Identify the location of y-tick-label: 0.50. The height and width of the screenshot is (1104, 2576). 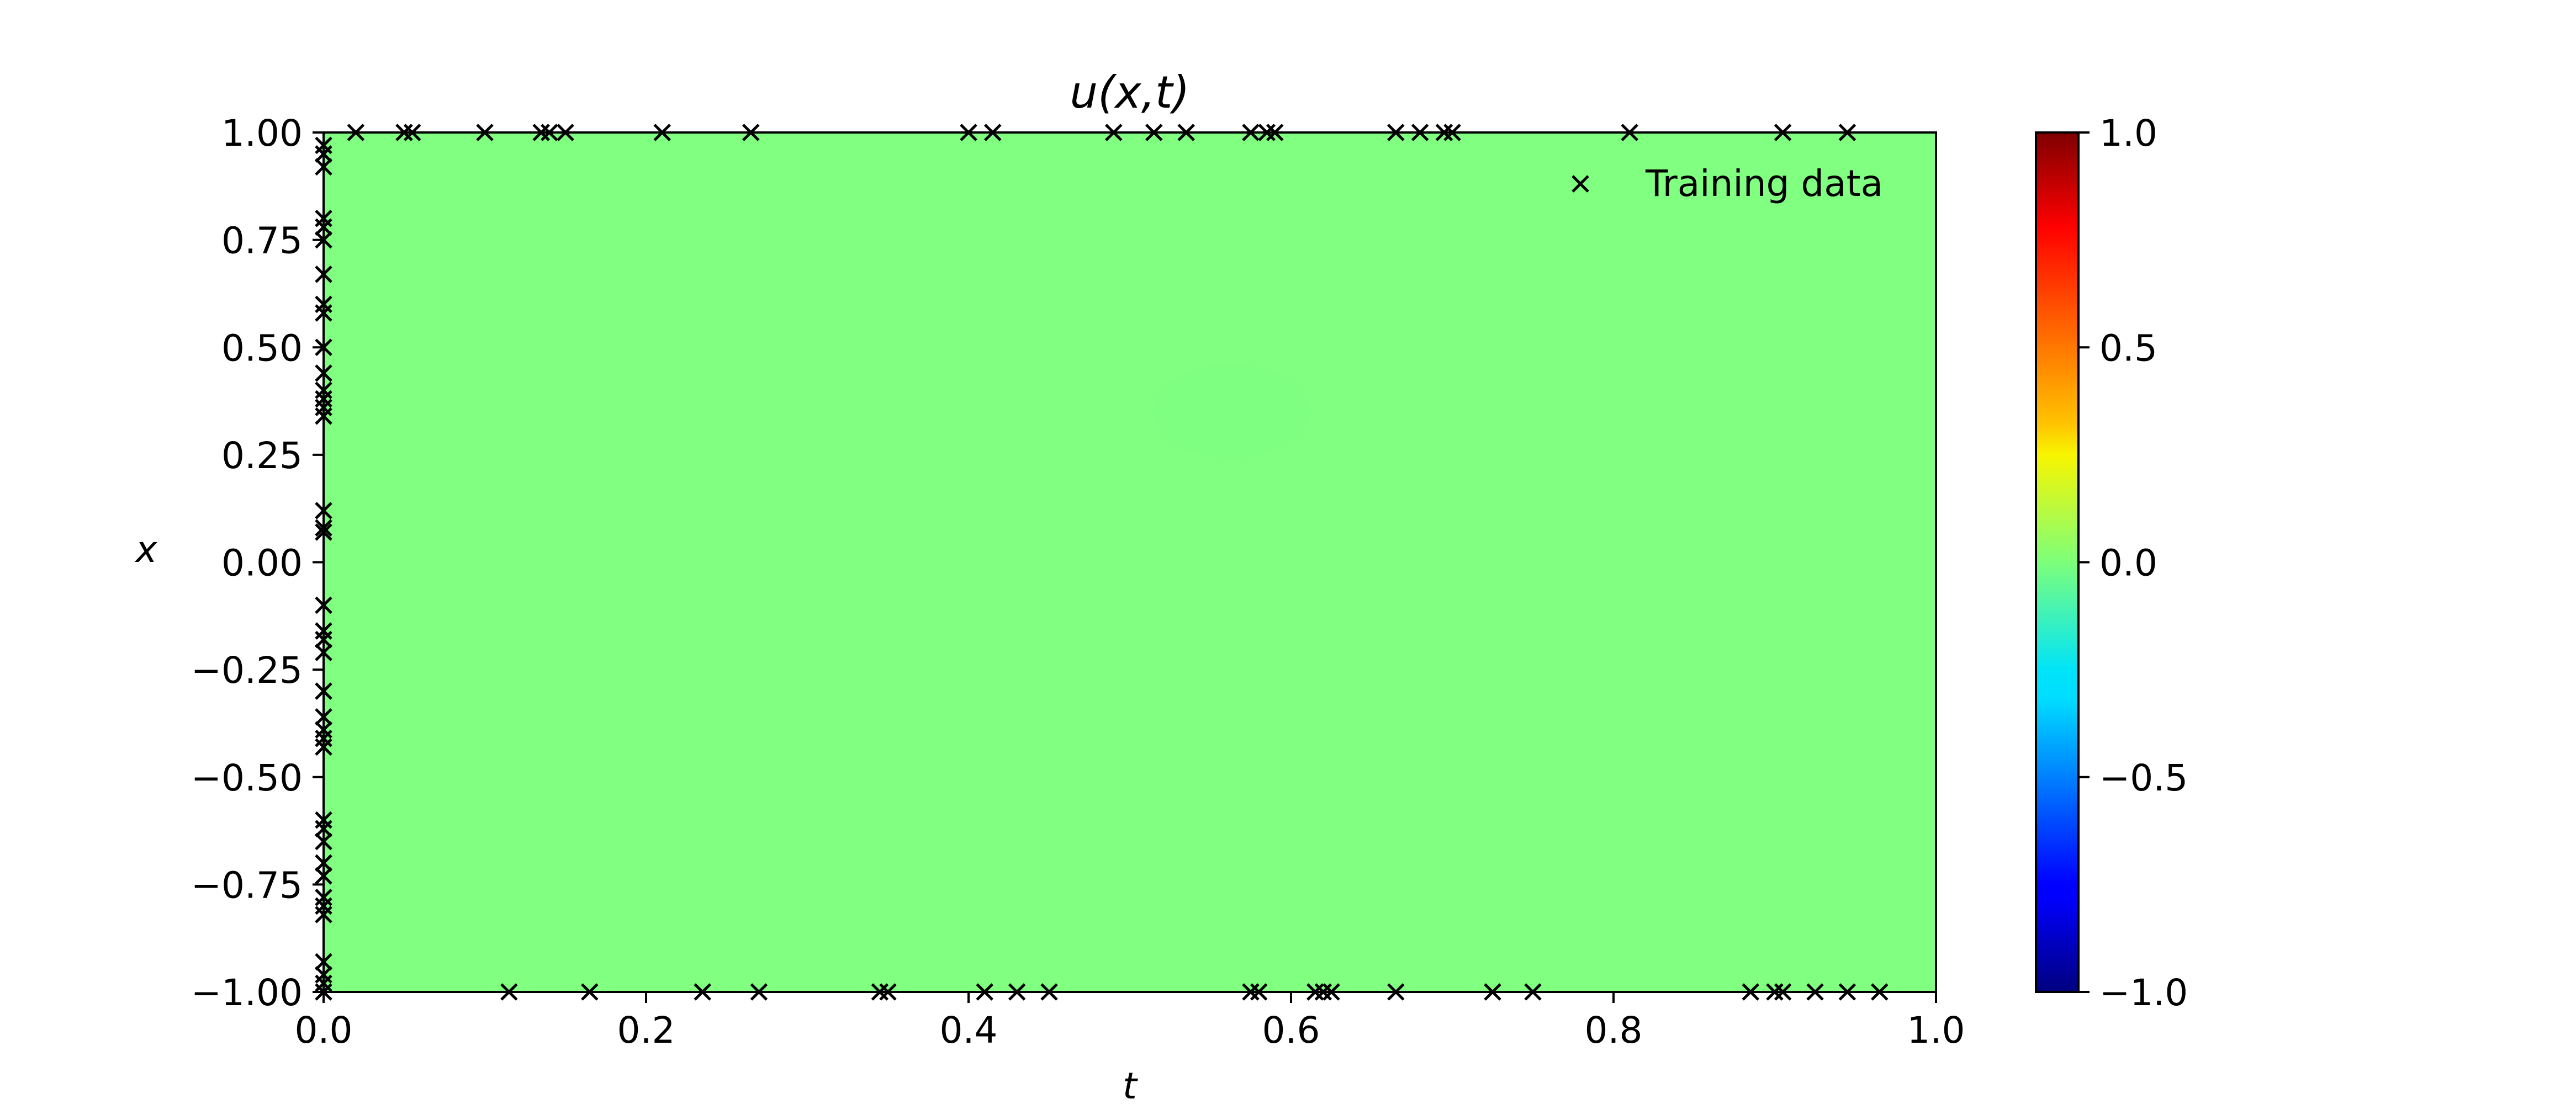
(262, 348).